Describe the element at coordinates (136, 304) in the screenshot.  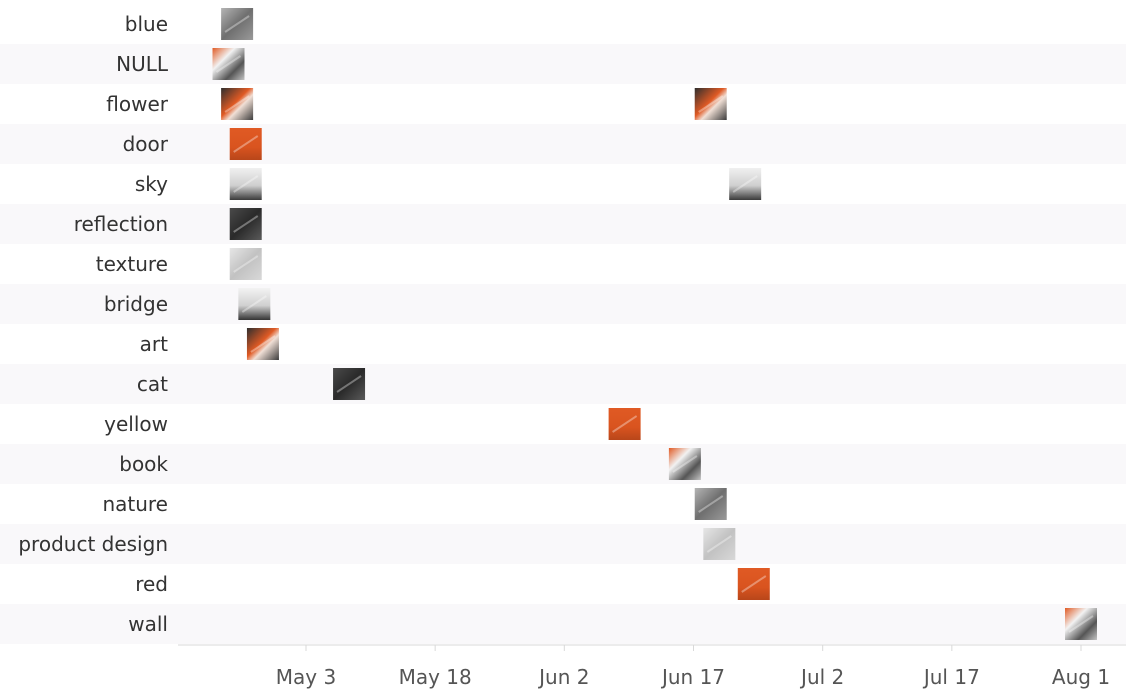
I see `row-label: bridge` at that location.